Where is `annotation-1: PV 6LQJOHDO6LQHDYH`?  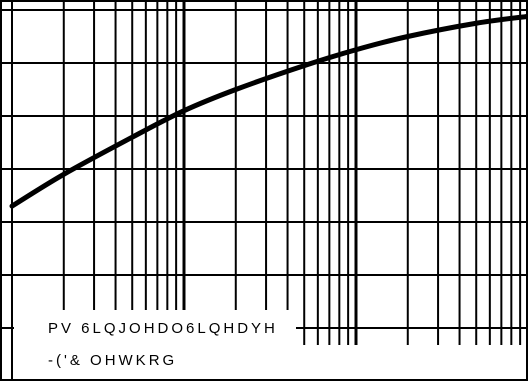 annotation-1: PV 6LQJOHDO6LQHDYH is located at coordinates (163, 328).